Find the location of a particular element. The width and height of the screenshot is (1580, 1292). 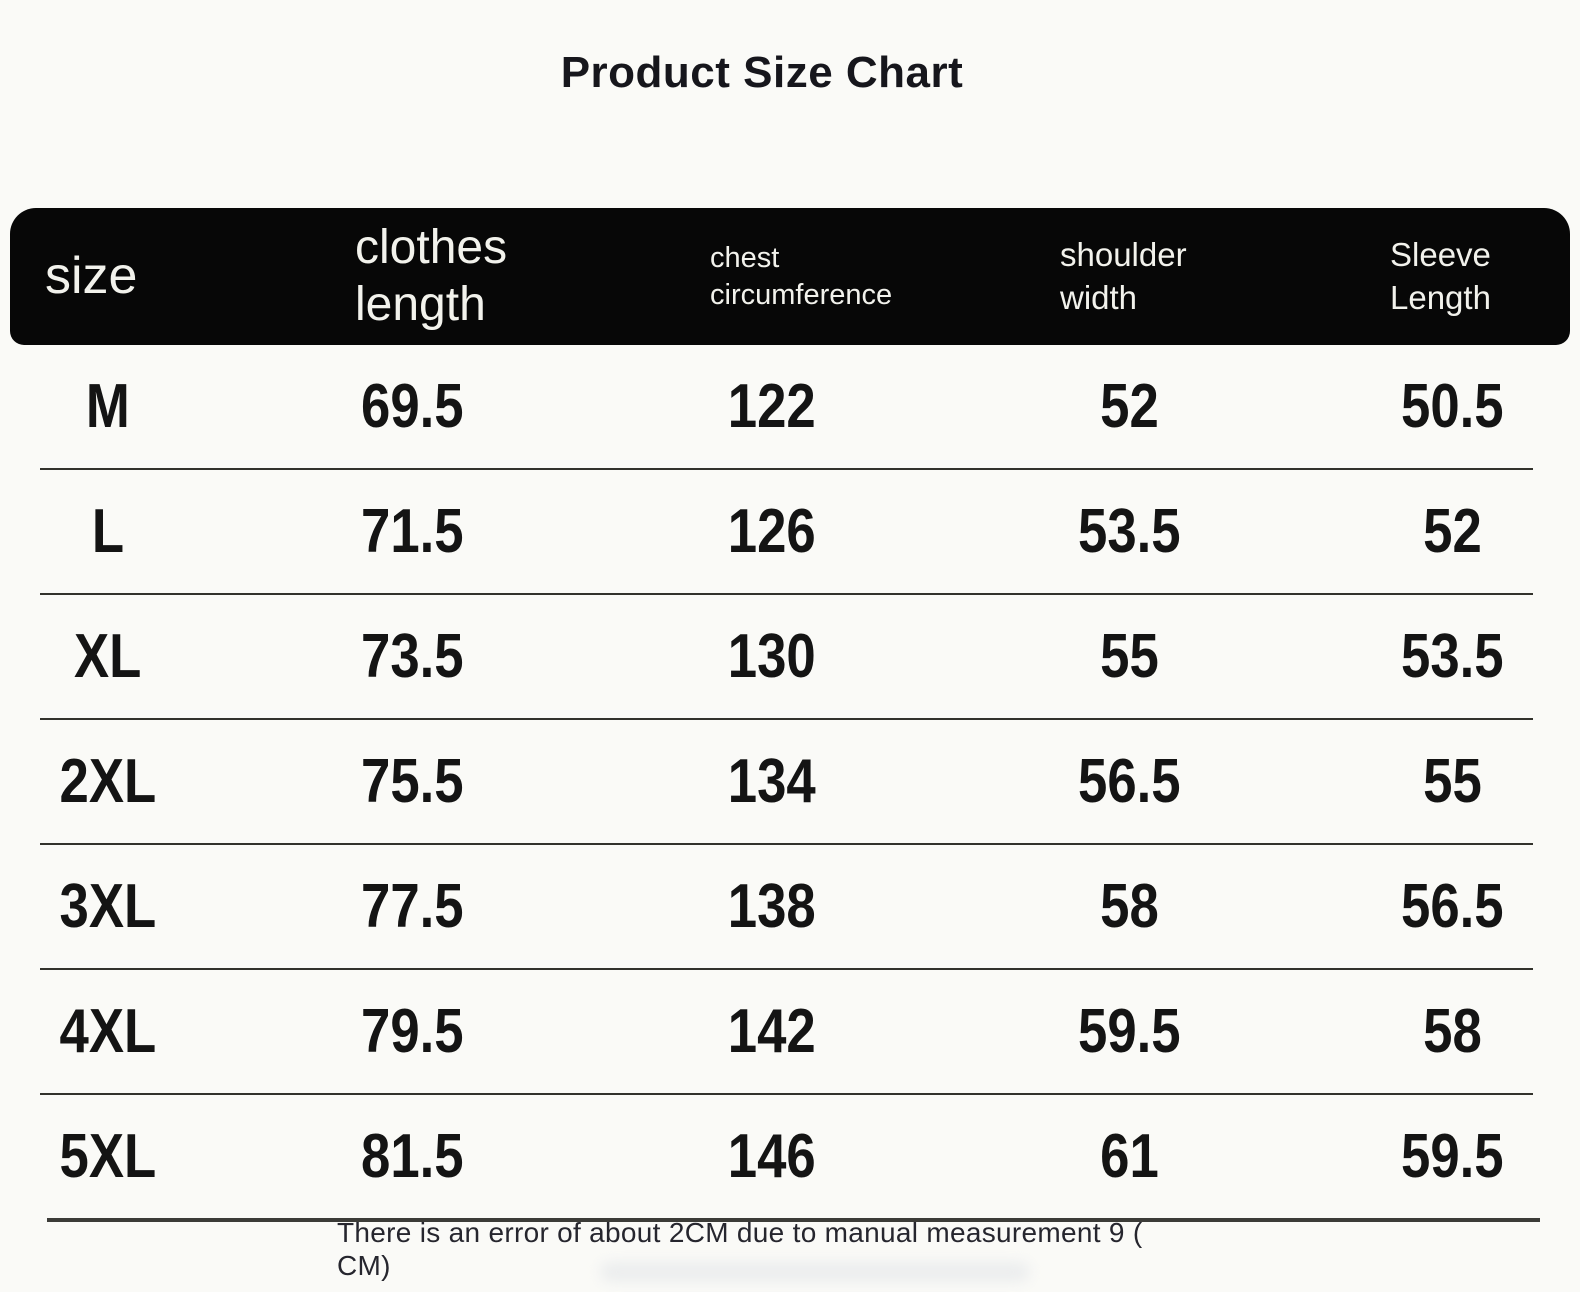

header-label: circumference is located at coordinates (801, 294).